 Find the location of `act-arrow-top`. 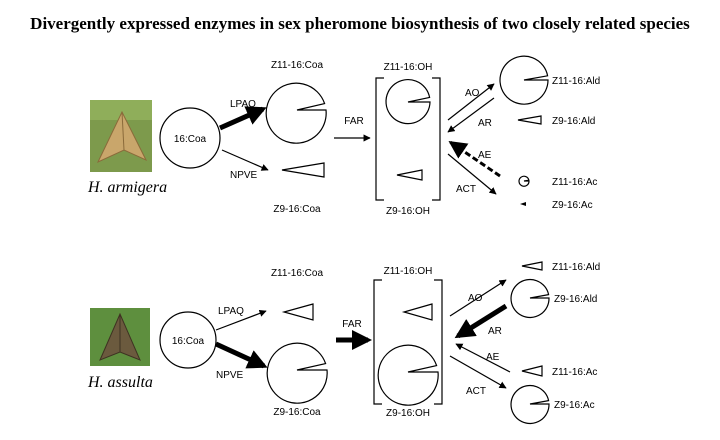

act-arrow-top is located at coordinates (472, 174).